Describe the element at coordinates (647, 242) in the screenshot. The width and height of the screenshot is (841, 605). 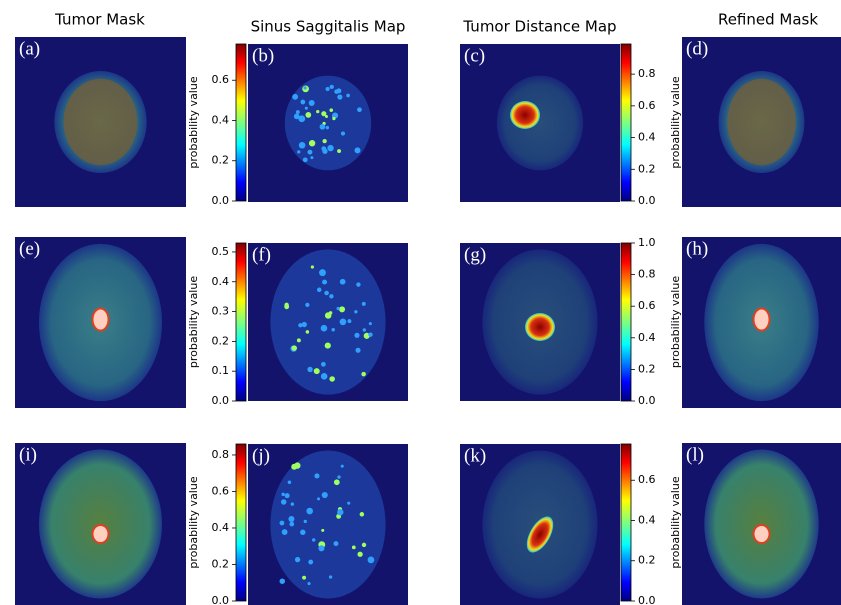
I see `colorbar-tick-label: 1.0` at that location.